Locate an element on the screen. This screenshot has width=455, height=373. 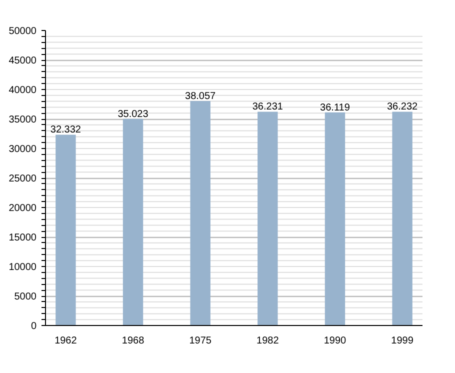
x-tick-label: 1968 is located at coordinates (133, 341).